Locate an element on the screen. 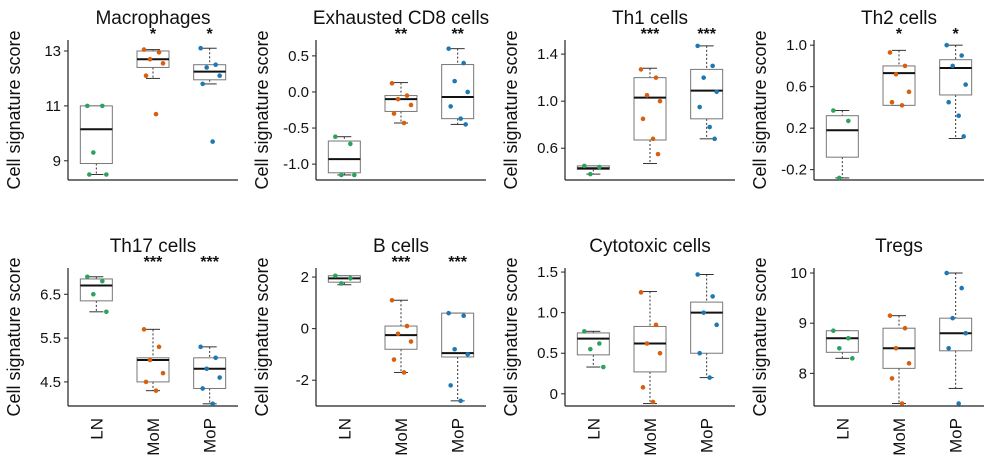  y-tick-label: 2 is located at coordinates (305, 277).